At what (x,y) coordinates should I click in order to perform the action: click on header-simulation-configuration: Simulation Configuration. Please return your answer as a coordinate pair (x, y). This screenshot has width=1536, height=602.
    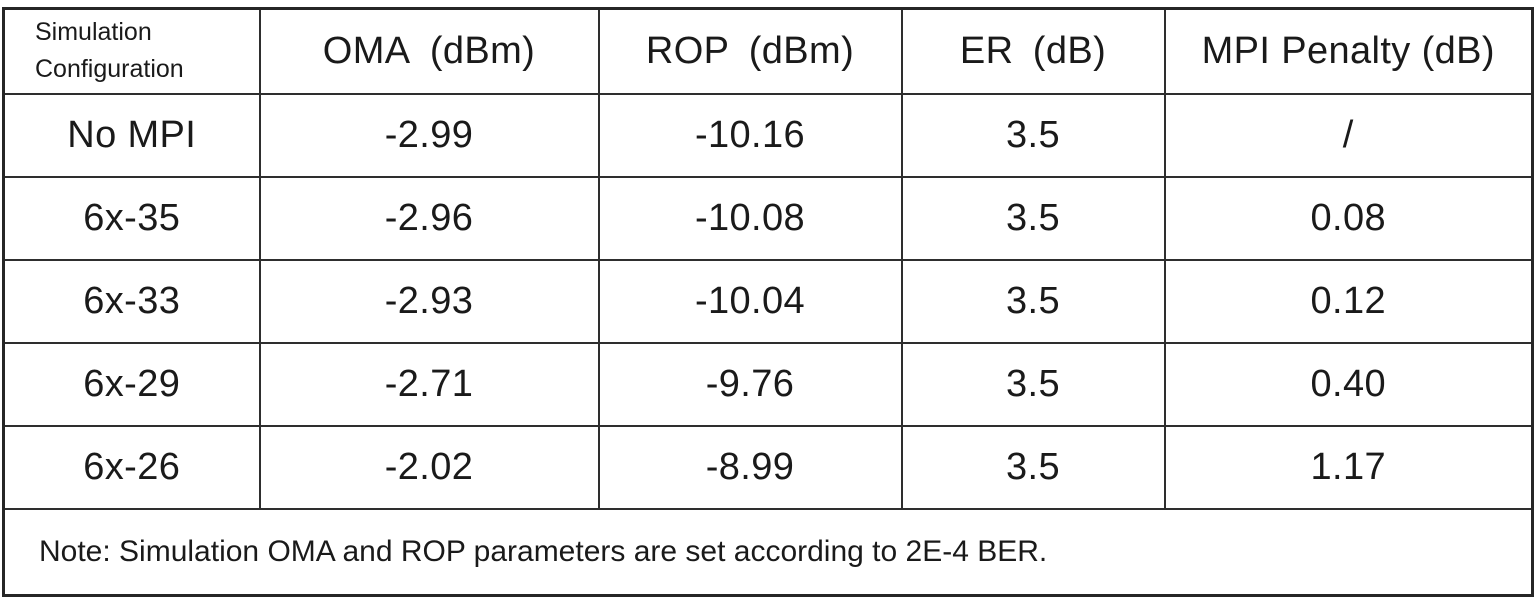
    Looking at the image, I should click on (131, 51).